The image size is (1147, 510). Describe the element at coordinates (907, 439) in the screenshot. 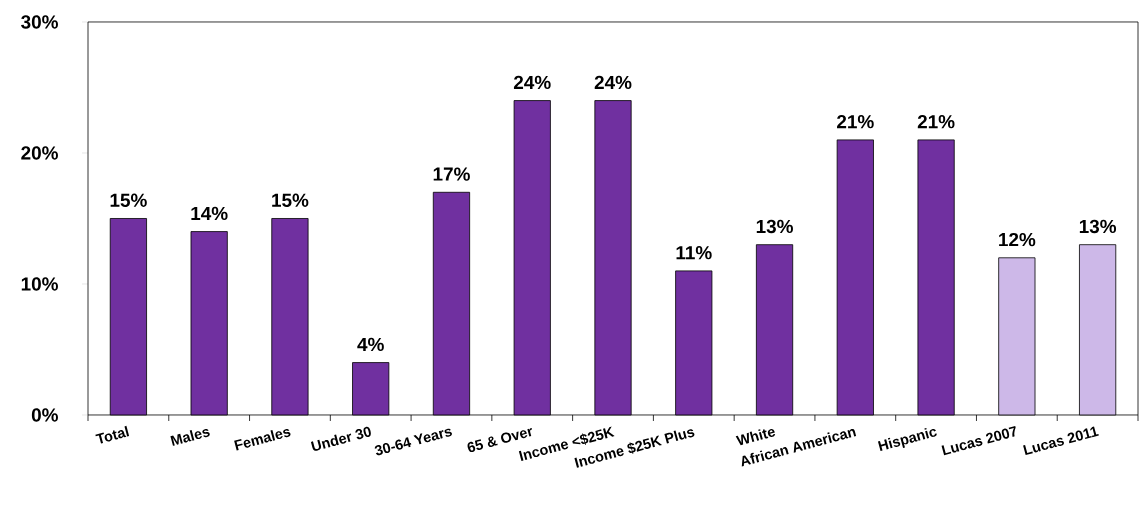

I see `x-tick-label: Hispanic` at that location.